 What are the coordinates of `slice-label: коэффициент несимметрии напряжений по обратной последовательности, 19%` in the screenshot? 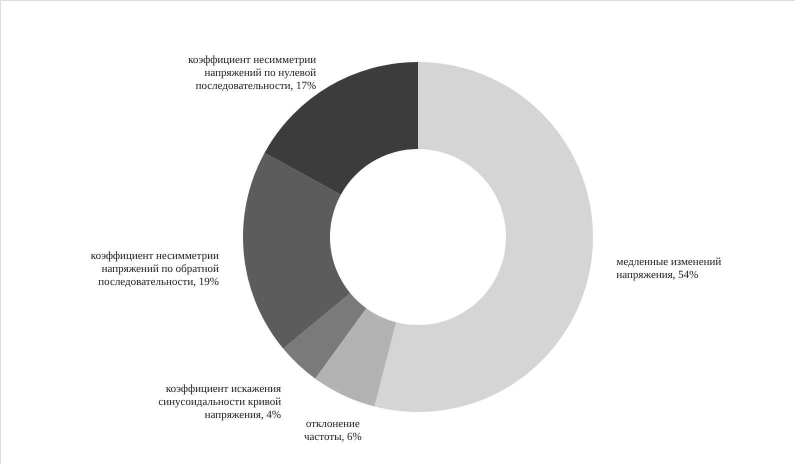 It's located at (154, 269).